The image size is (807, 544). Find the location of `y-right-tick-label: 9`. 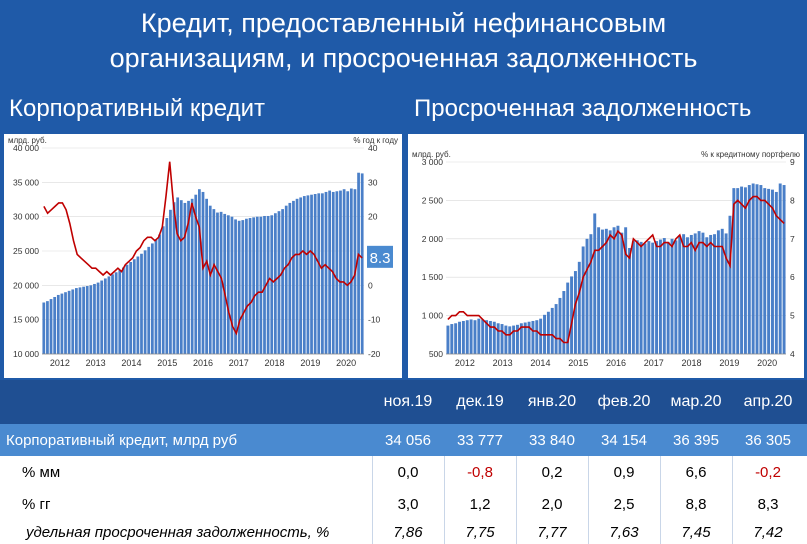

y-right-tick-label: 9 is located at coordinates (792, 162).